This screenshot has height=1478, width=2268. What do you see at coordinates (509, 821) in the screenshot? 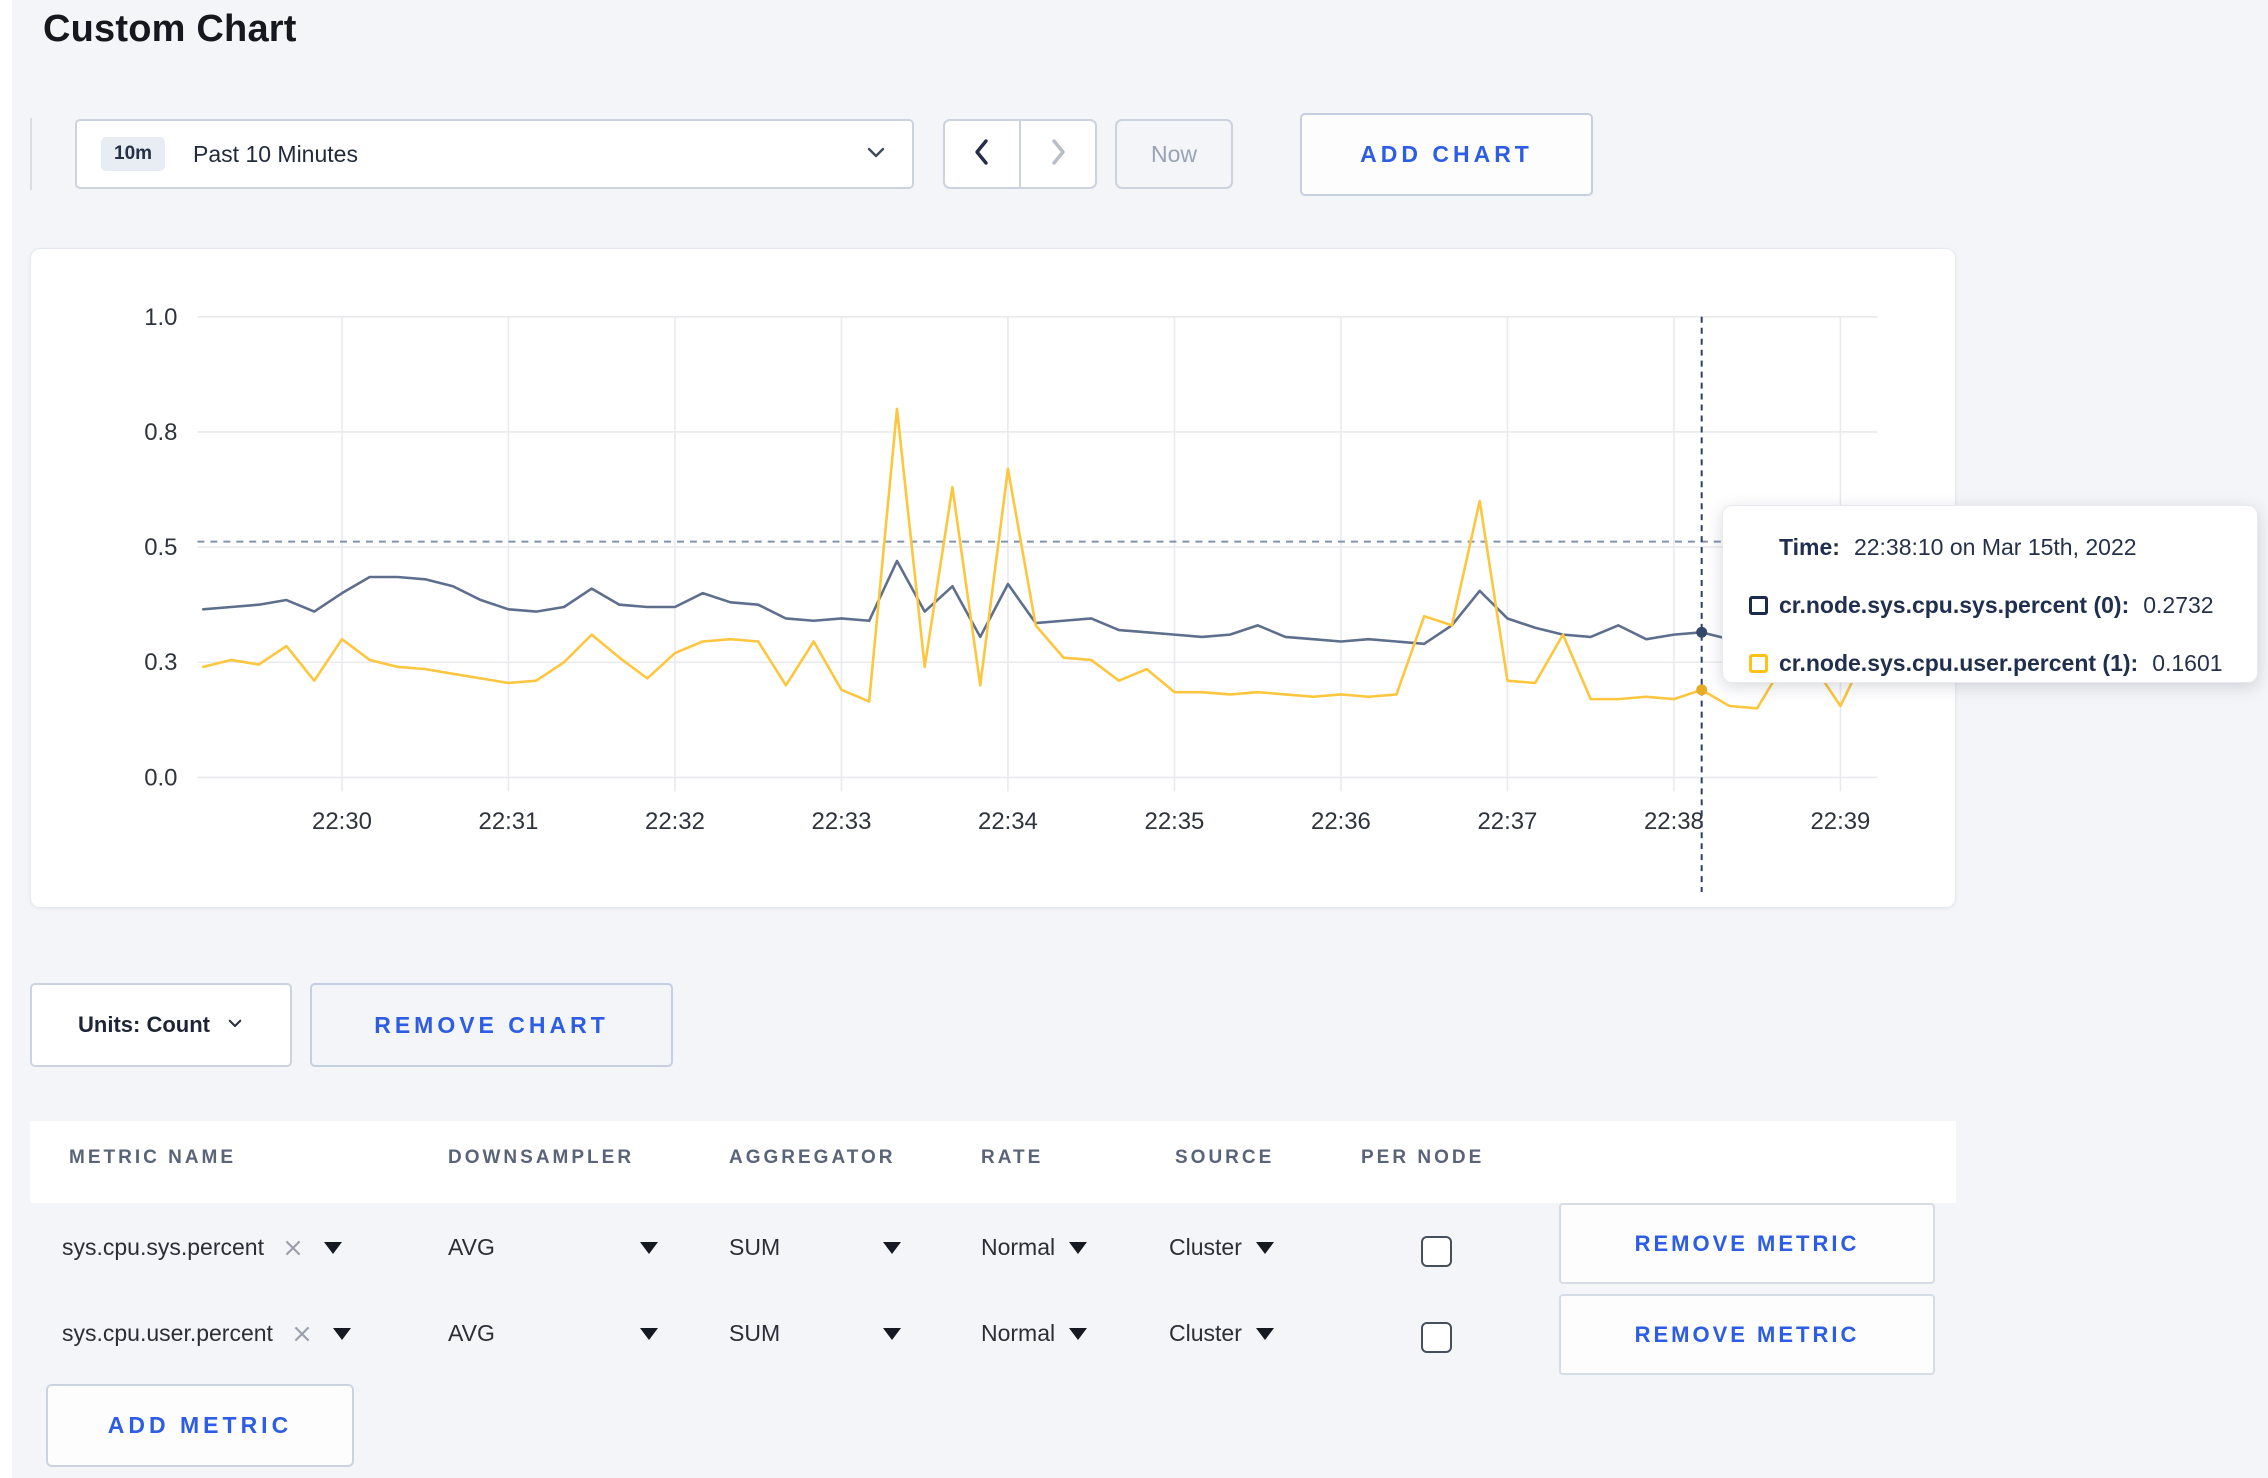
I see `x-axis-tick-label: 22:31` at bounding box center [509, 821].